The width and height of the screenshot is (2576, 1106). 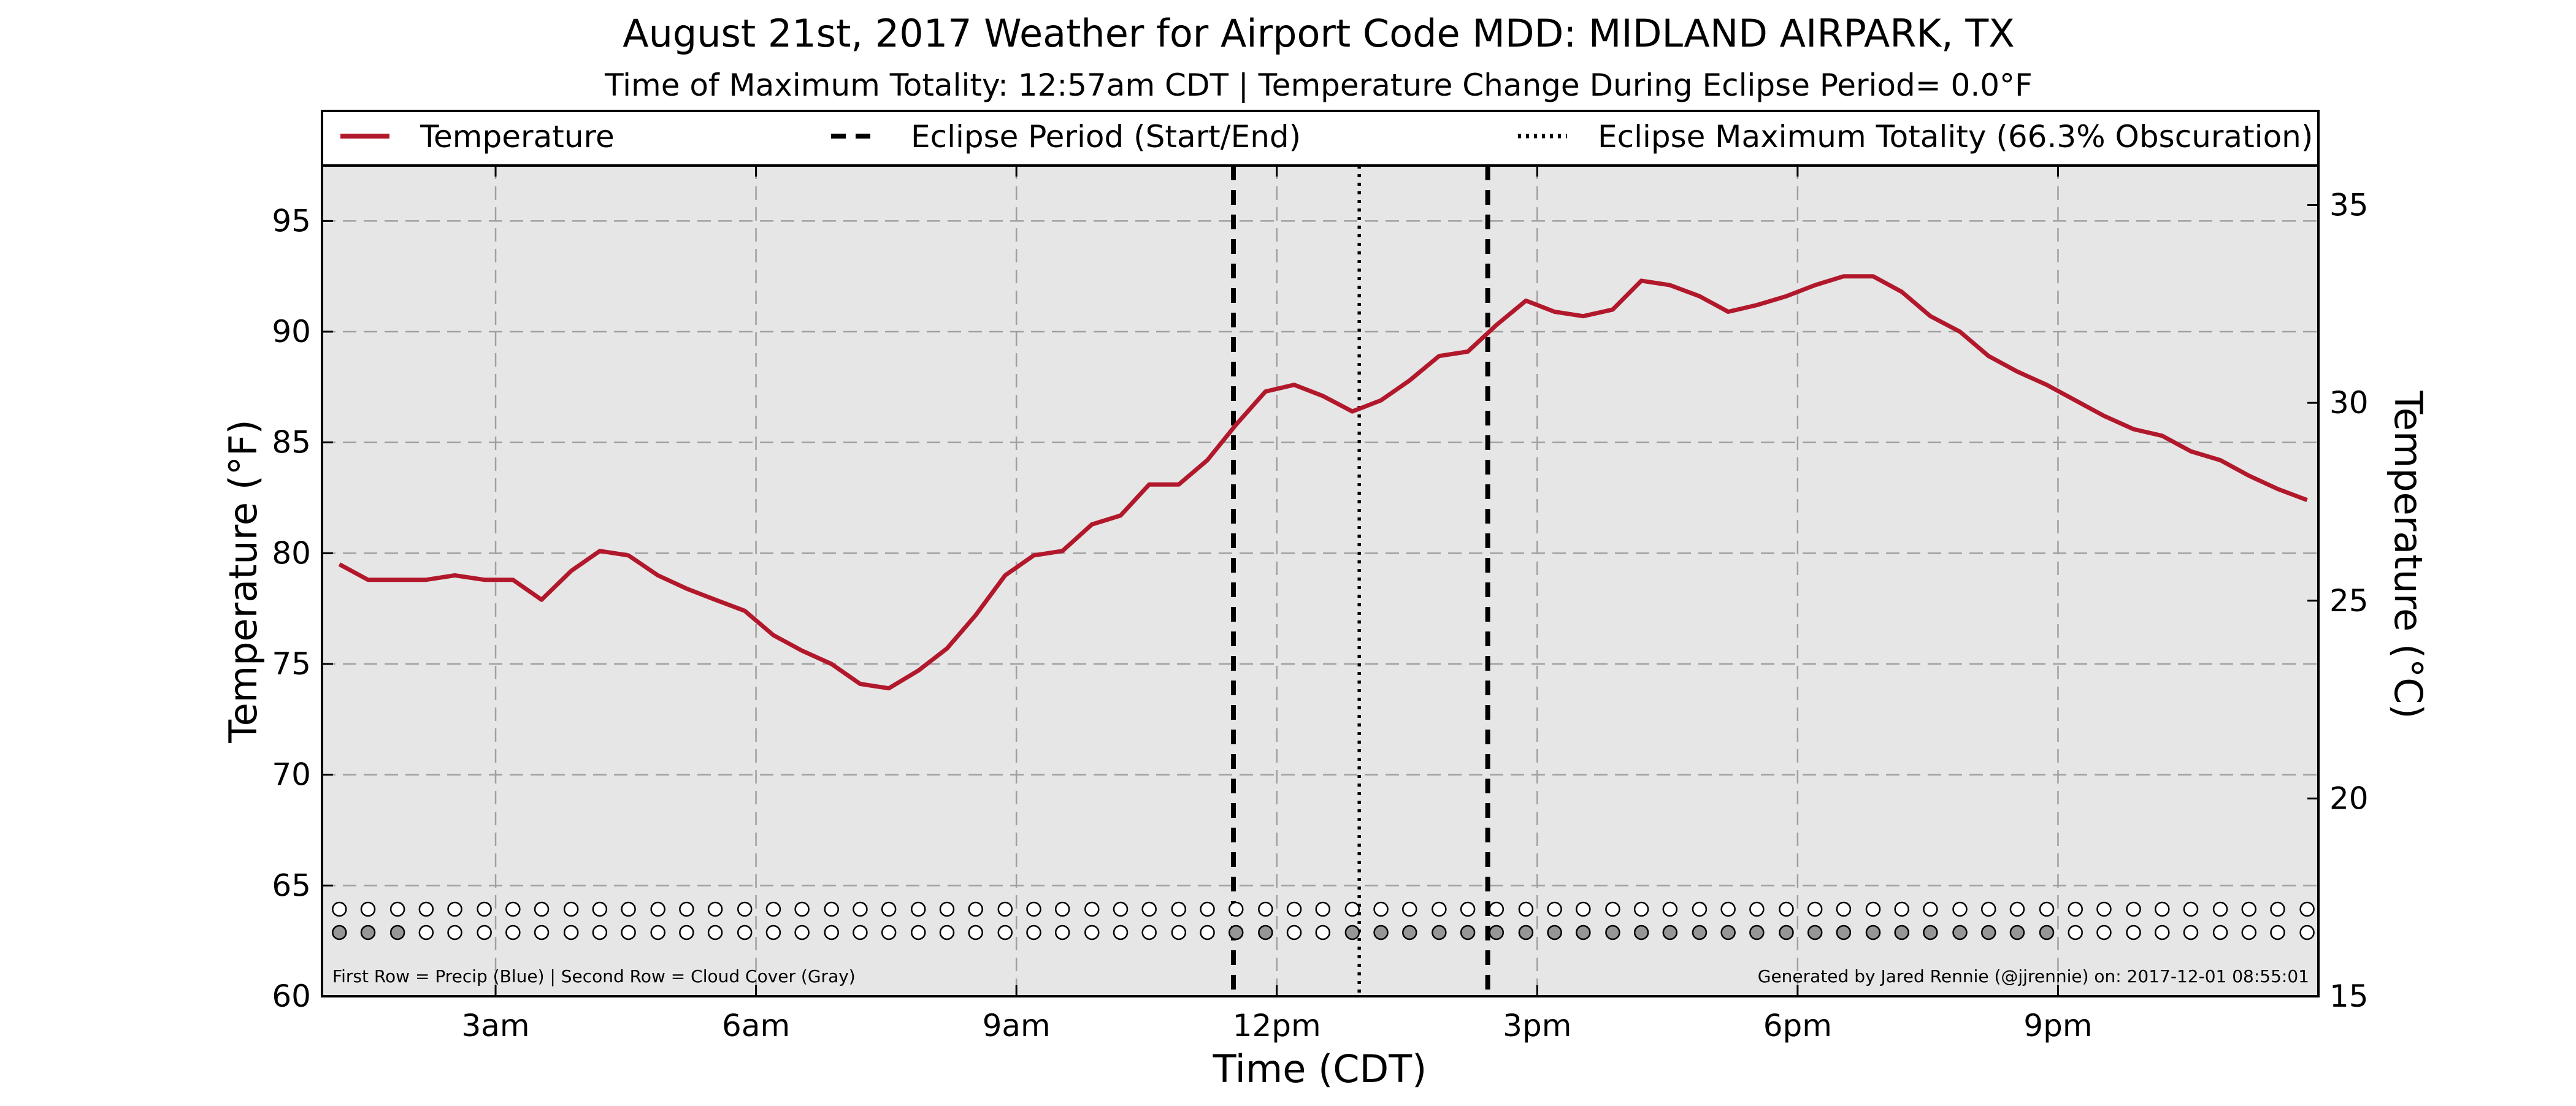 I want to click on y-axis-label-right: Temperature (°C), so click(x=2408, y=554).